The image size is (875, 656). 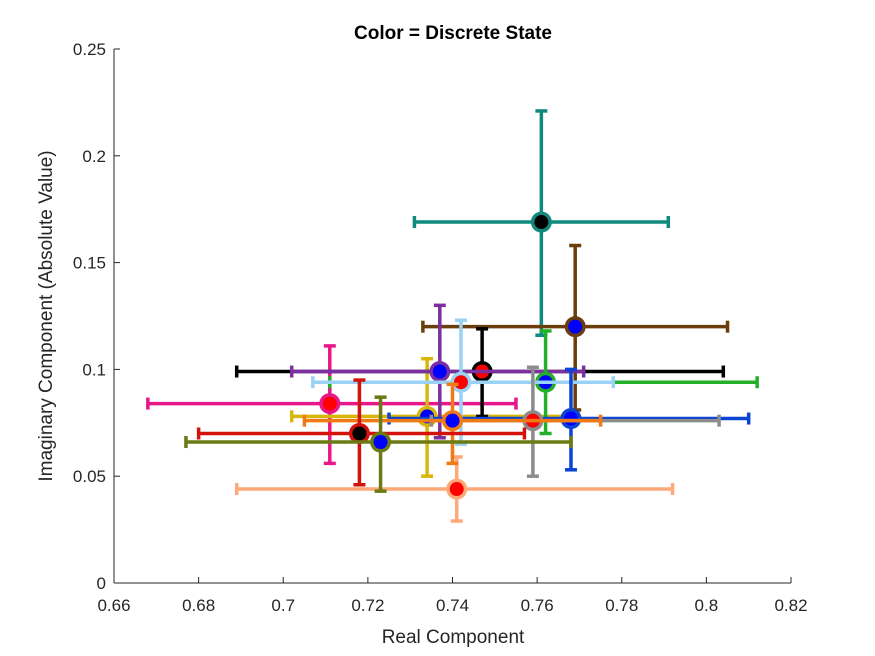 What do you see at coordinates (94, 156) in the screenshot?
I see `y-tick-label: 0.2` at bounding box center [94, 156].